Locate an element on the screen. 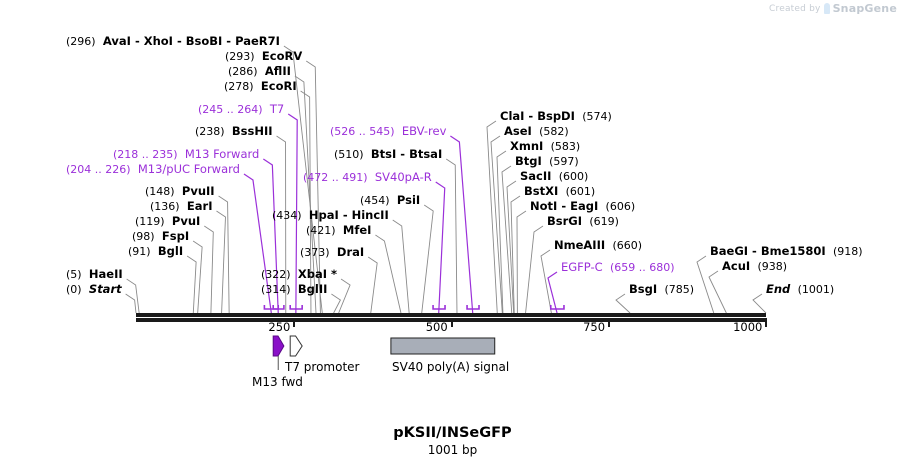 Image resolution: width=905 pixels, height=464 pixels. annotation-label-m13-puc-forward: (204 .. 226) M13/pUC Forward is located at coordinates (153, 169).